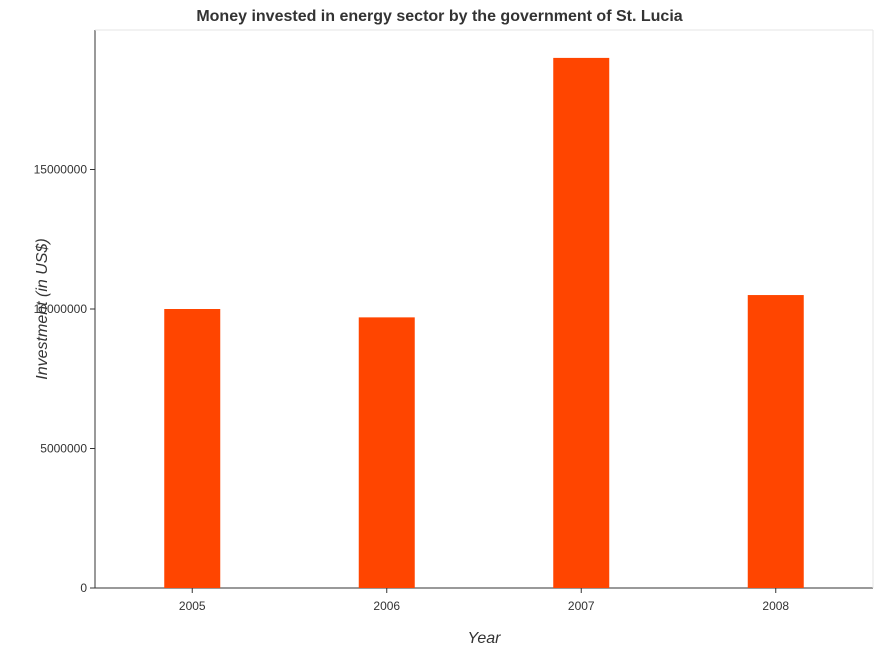 The width and height of the screenshot is (879, 650). Describe the element at coordinates (63, 449) in the screenshot. I see `y-tick-label: 5000000` at that location.